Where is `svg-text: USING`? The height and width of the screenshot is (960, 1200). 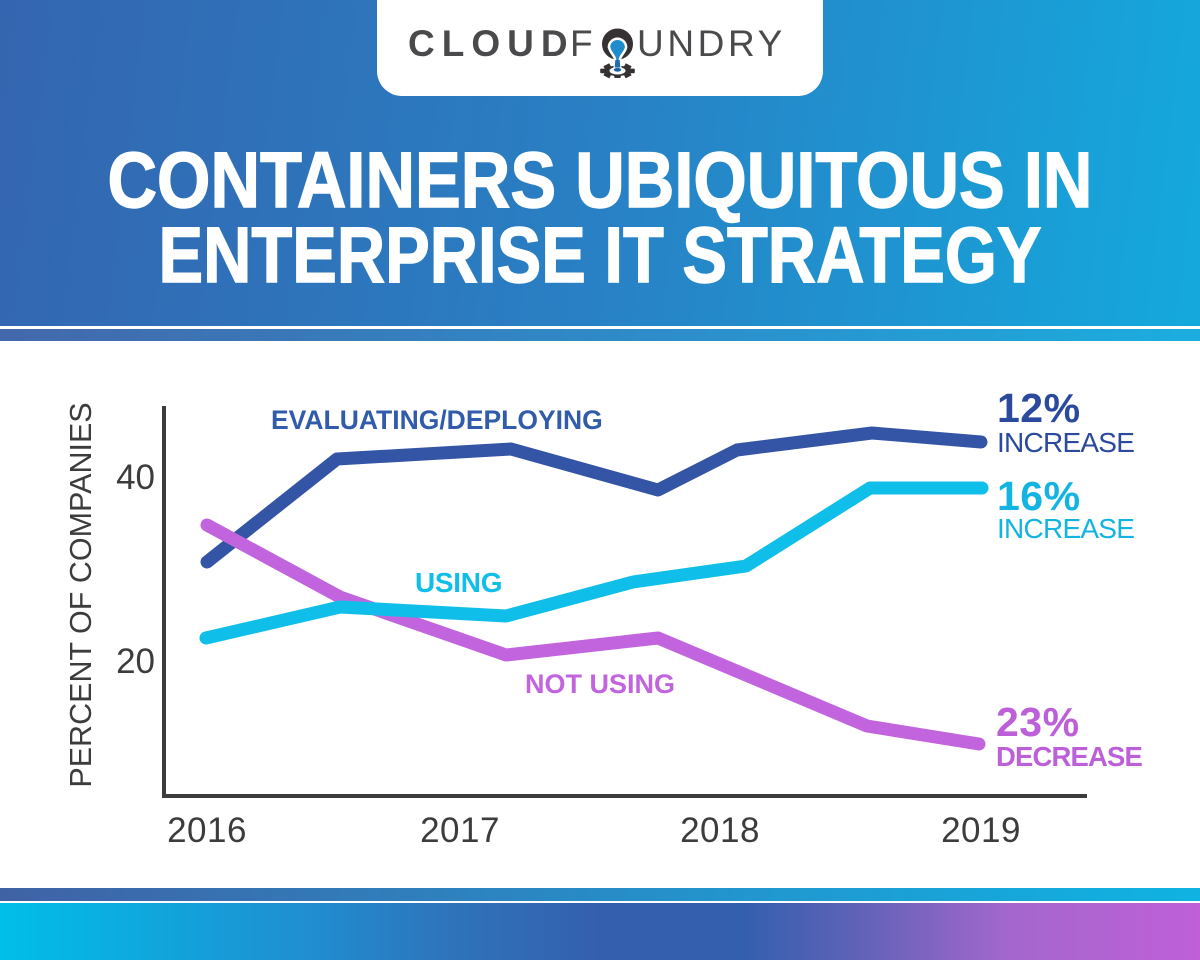
svg-text: USING is located at coordinates (458, 582).